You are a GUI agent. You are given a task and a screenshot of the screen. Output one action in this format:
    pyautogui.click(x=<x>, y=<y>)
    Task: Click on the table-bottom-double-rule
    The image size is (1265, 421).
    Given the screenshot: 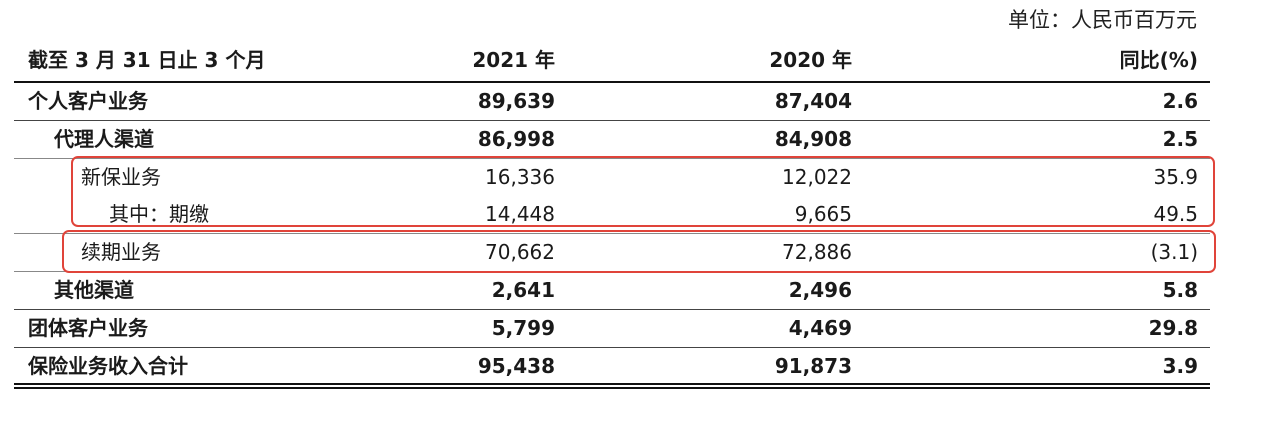 What is the action you would take?
    pyautogui.click(x=612, y=386)
    